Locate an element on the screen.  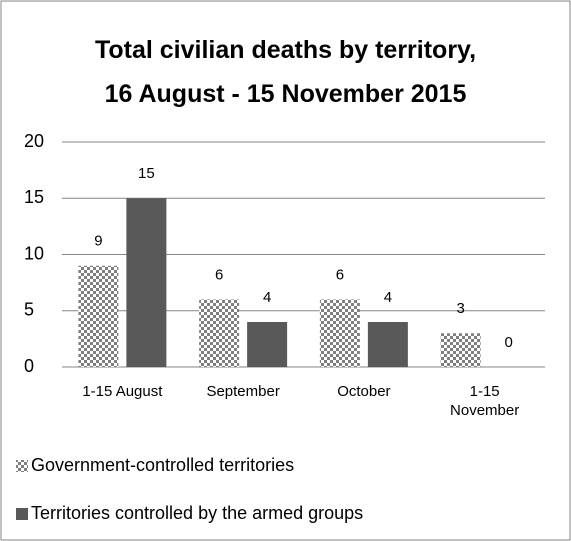
y-tick-label: 20 is located at coordinates (34, 141).